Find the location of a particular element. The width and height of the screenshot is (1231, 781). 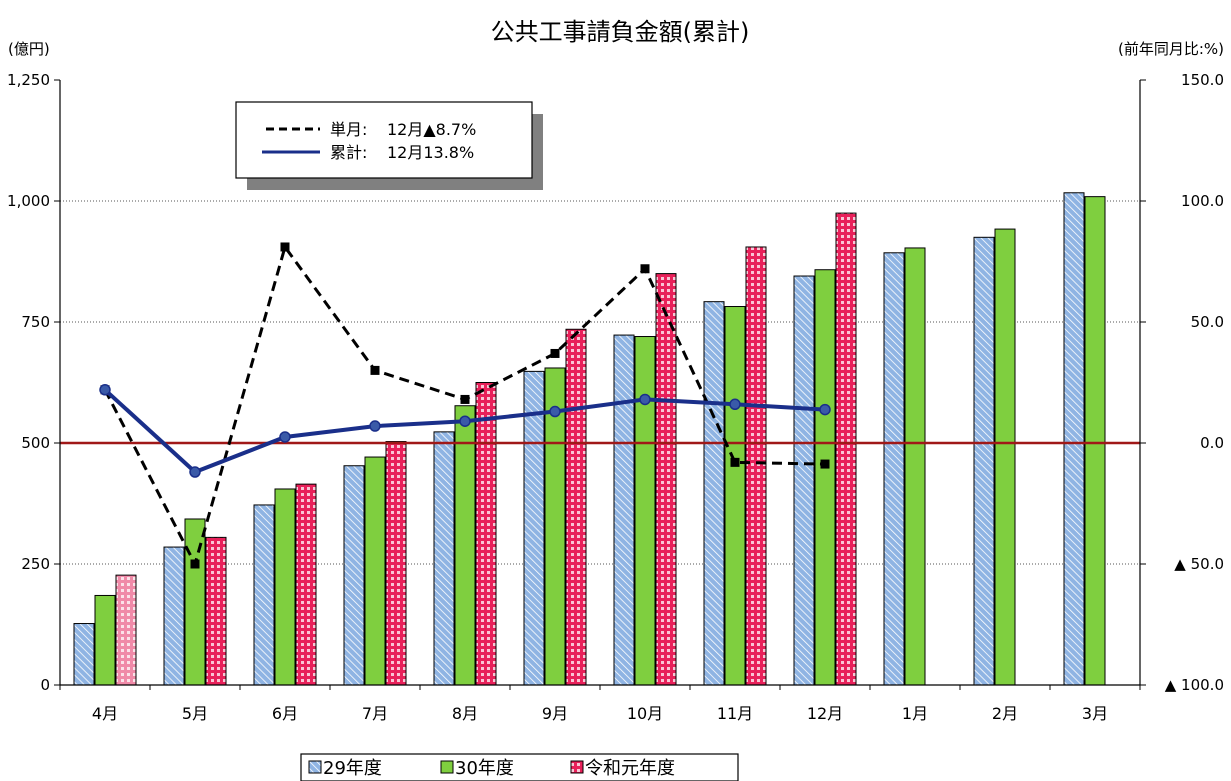

x-tick-label: 5月 is located at coordinates (195, 713).